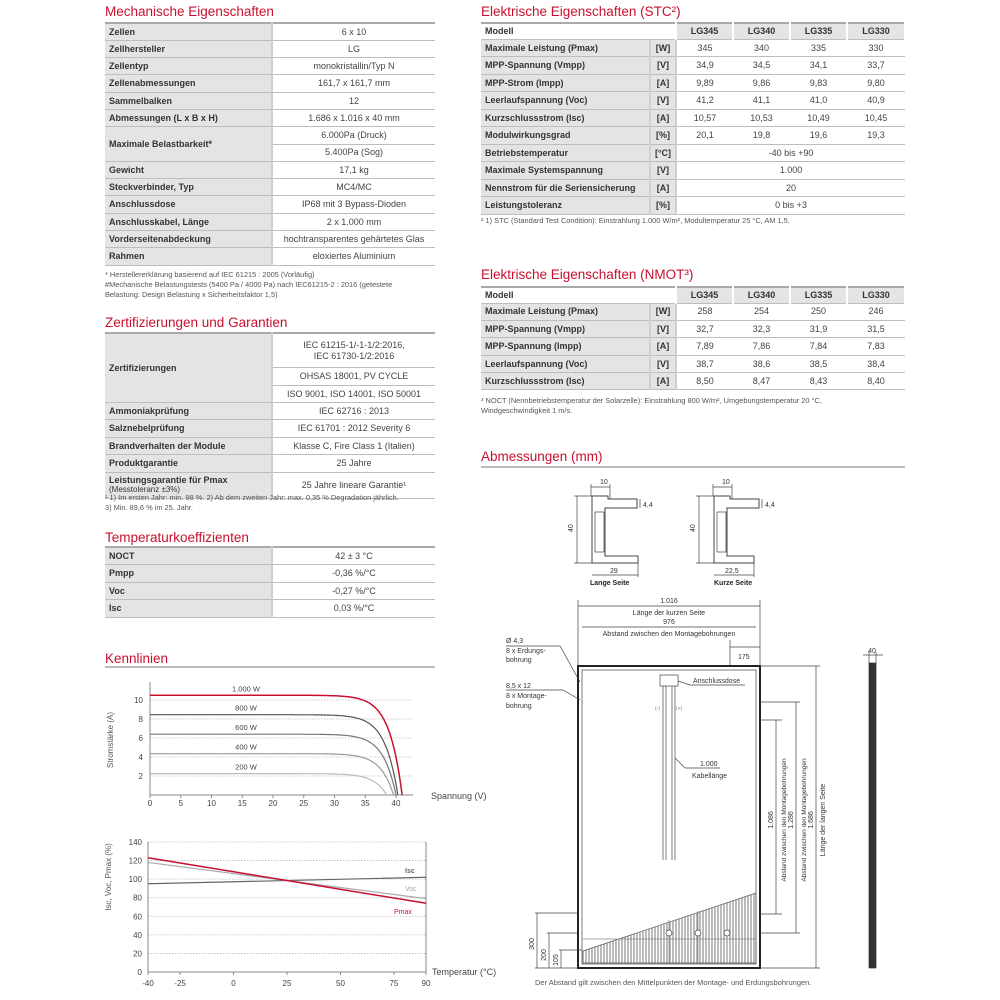 The width and height of the screenshot is (1000, 1000). What do you see at coordinates (709, 776) in the screenshot?
I see `cable-label: Kabellänge` at bounding box center [709, 776].